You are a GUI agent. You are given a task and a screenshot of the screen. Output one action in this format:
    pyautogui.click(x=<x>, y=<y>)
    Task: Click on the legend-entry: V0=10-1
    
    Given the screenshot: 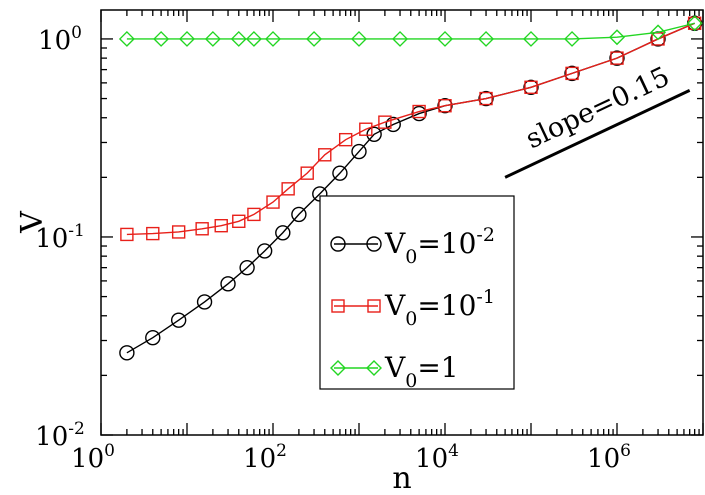 What is the action you would take?
    pyautogui.click(x=413, y=308)
    